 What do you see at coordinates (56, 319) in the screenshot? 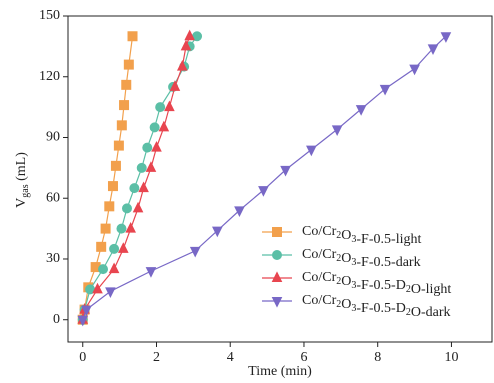
I see `y-tick-label: 0` at bounding box center [56, 319].